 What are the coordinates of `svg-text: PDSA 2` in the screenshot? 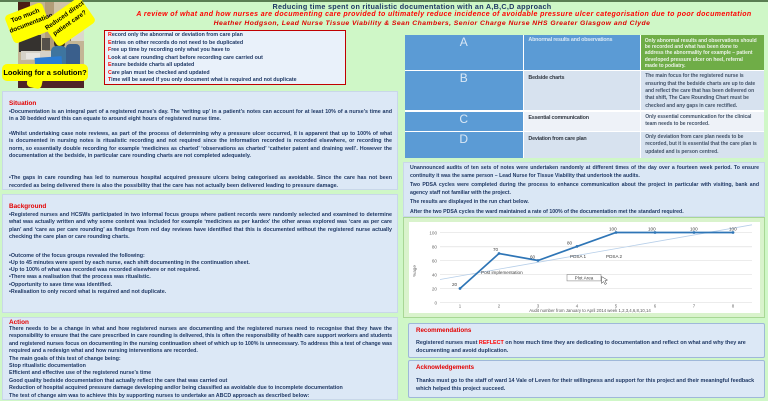 It's located at (614, 256).